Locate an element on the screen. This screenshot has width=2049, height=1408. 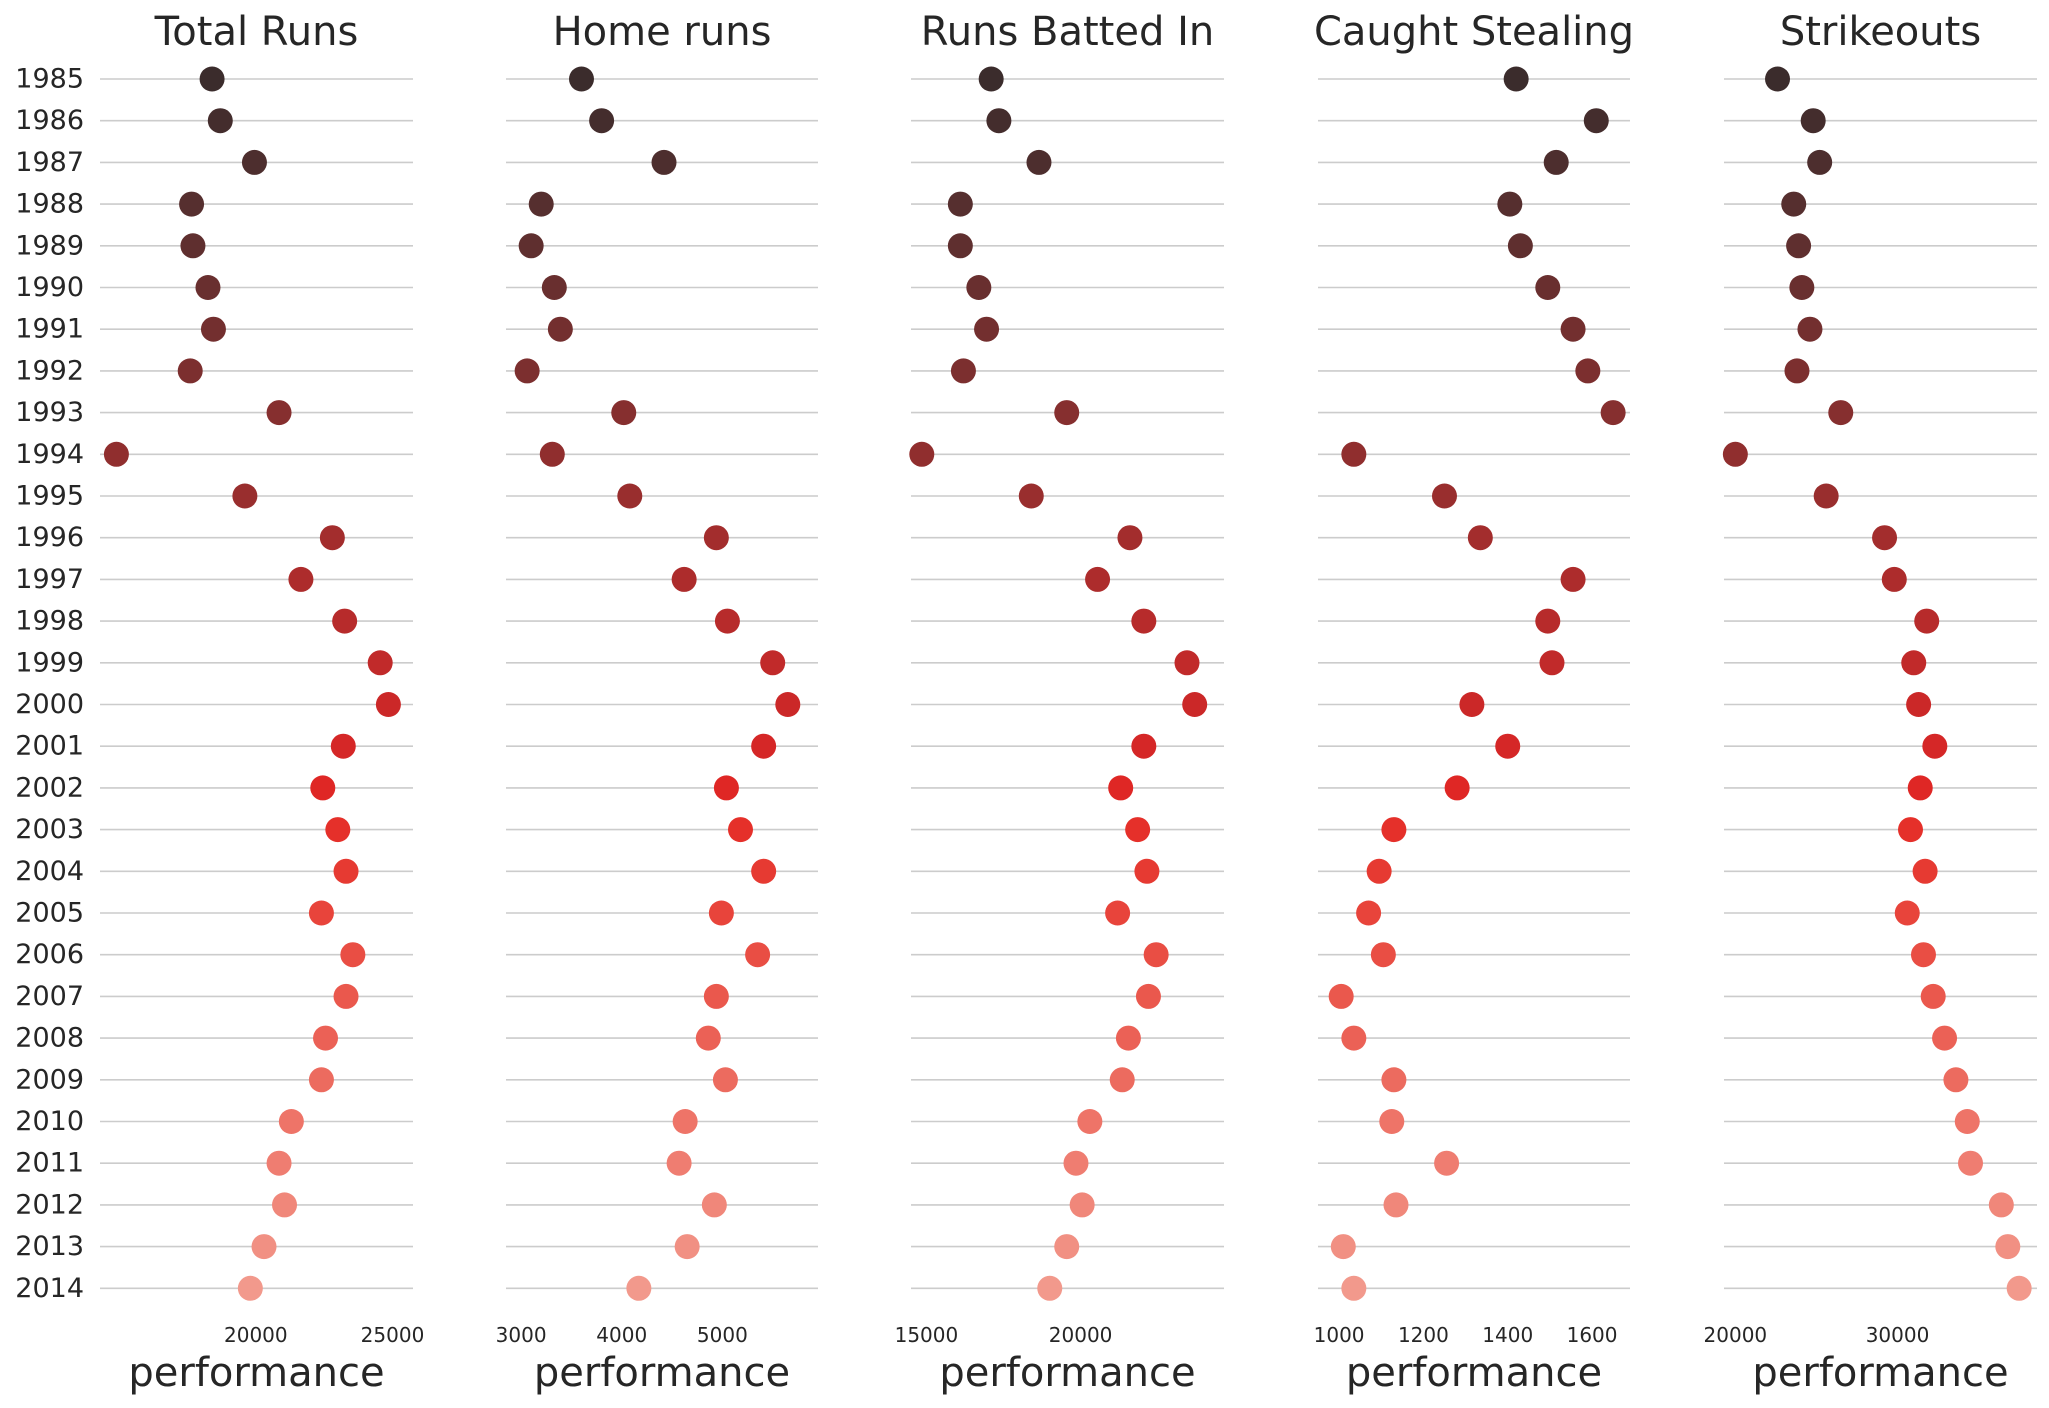
year-tick-label: 1987 is located at coordinates (49, 162).